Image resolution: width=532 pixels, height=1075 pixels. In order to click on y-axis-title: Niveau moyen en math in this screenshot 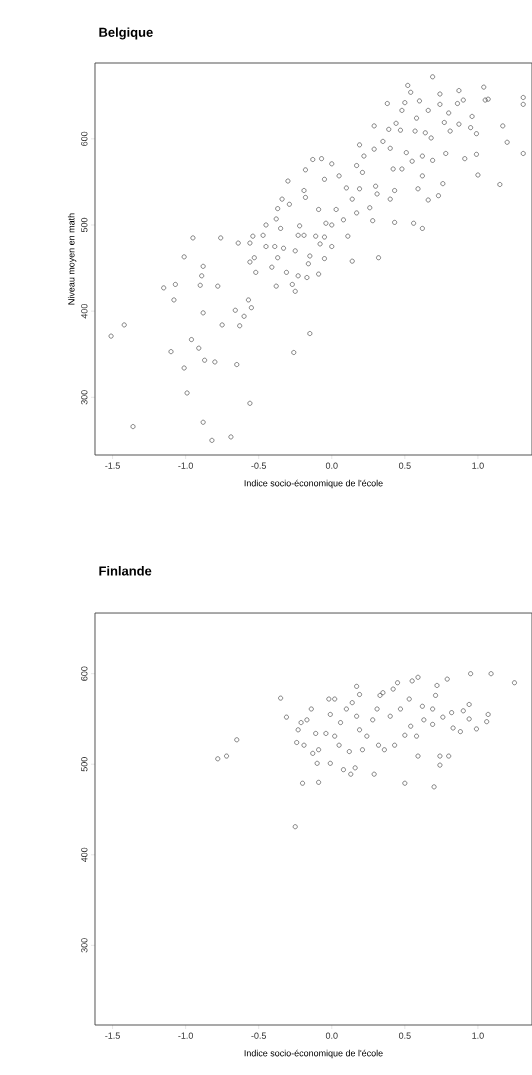, I will do `click(72, 259)`.